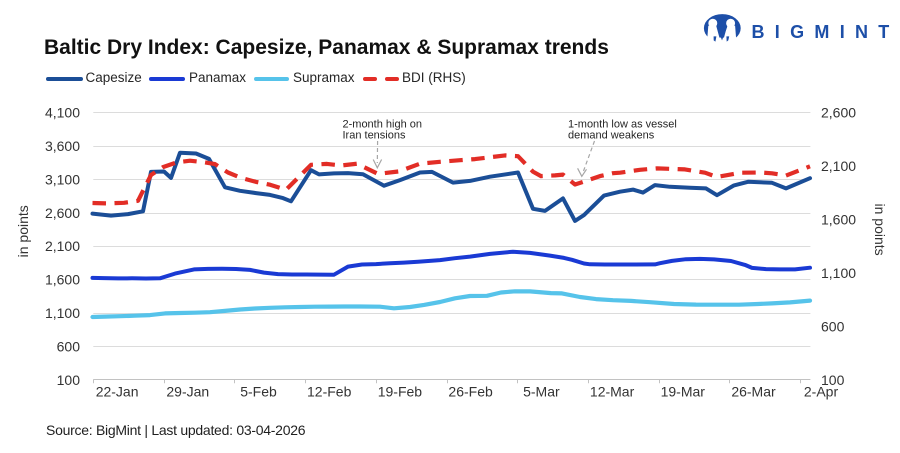 The image size is (900, 453). What do you see at coordinates (62, 146) in the screenshot?
I see `svg-text: 3,600` at bounding box center [62, 146].